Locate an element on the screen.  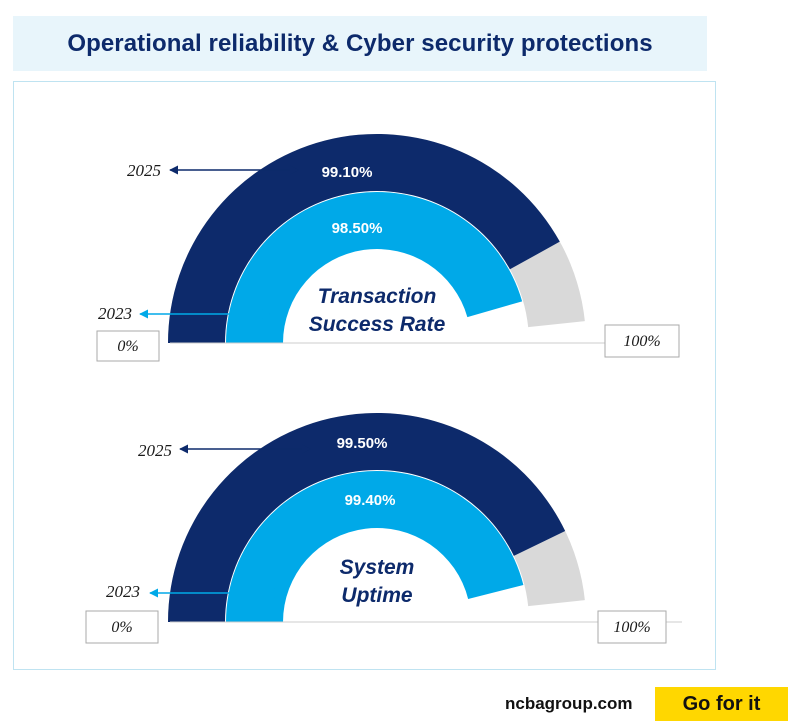
footer-website: ncbagroup.com is located at coordinates (569, 703).